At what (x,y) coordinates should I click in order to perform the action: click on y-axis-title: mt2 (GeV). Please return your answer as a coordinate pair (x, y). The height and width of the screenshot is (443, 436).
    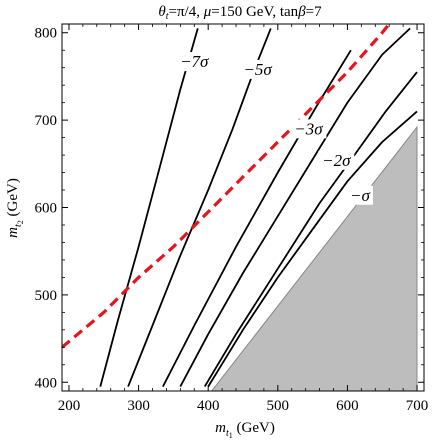
    Looking at the image, I should click on (15, 208).